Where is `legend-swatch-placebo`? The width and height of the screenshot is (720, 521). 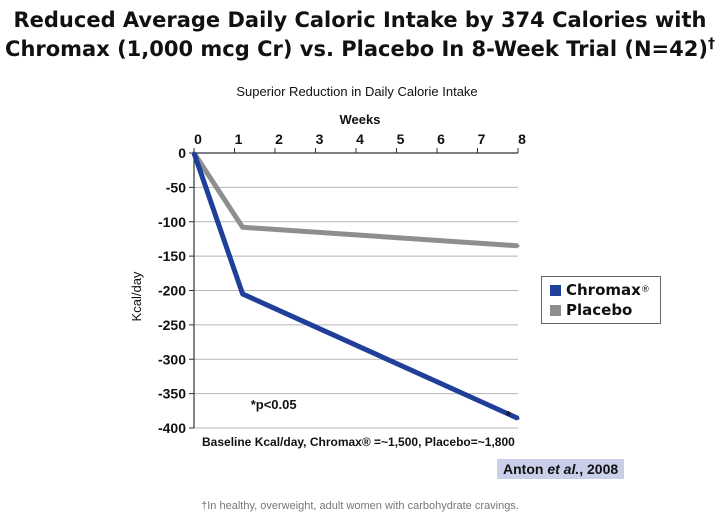
legend-swatch-placebo is located at coordinates (555, 310).